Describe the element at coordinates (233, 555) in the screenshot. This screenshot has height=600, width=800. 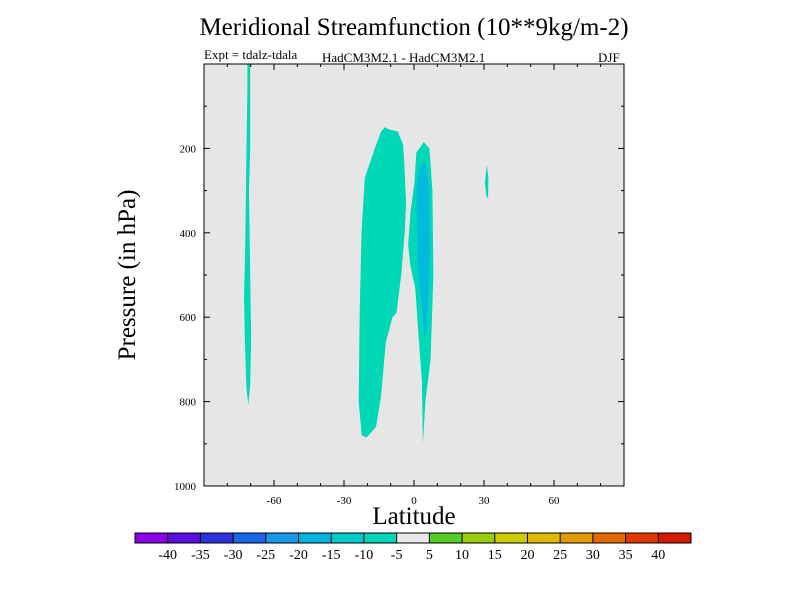
I see `colorbar-label: -30` at that location.